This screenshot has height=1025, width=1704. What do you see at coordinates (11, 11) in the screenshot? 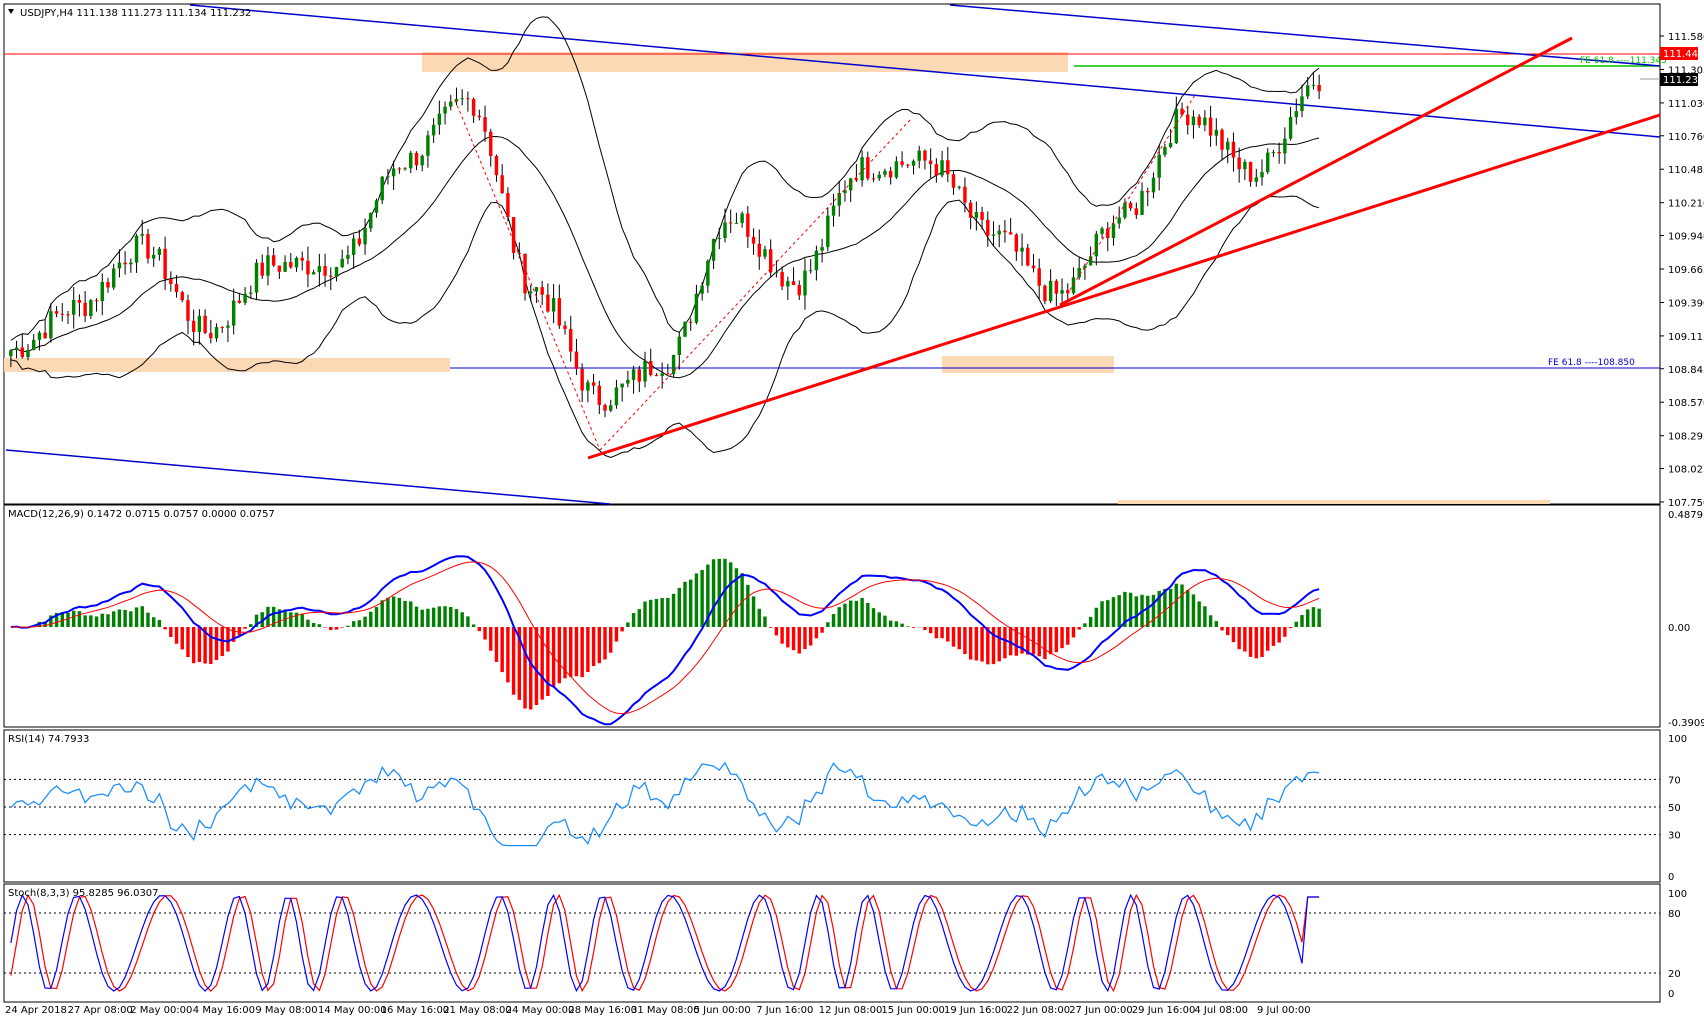
I see `header-dropdown-icon` at bounding box center [11, 11].